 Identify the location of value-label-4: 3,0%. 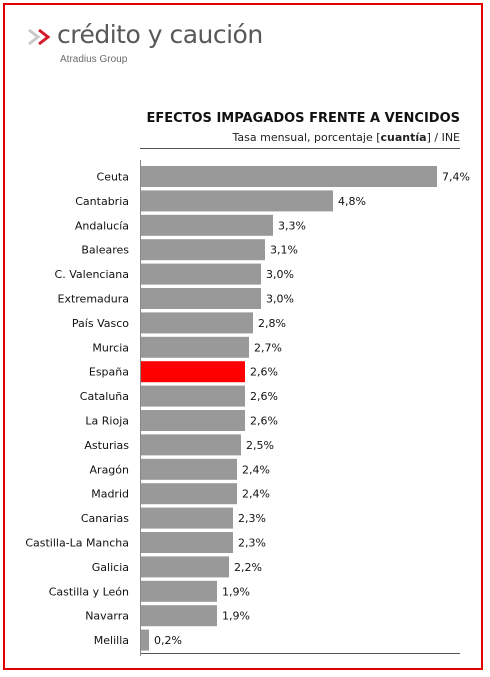
(280, 274).